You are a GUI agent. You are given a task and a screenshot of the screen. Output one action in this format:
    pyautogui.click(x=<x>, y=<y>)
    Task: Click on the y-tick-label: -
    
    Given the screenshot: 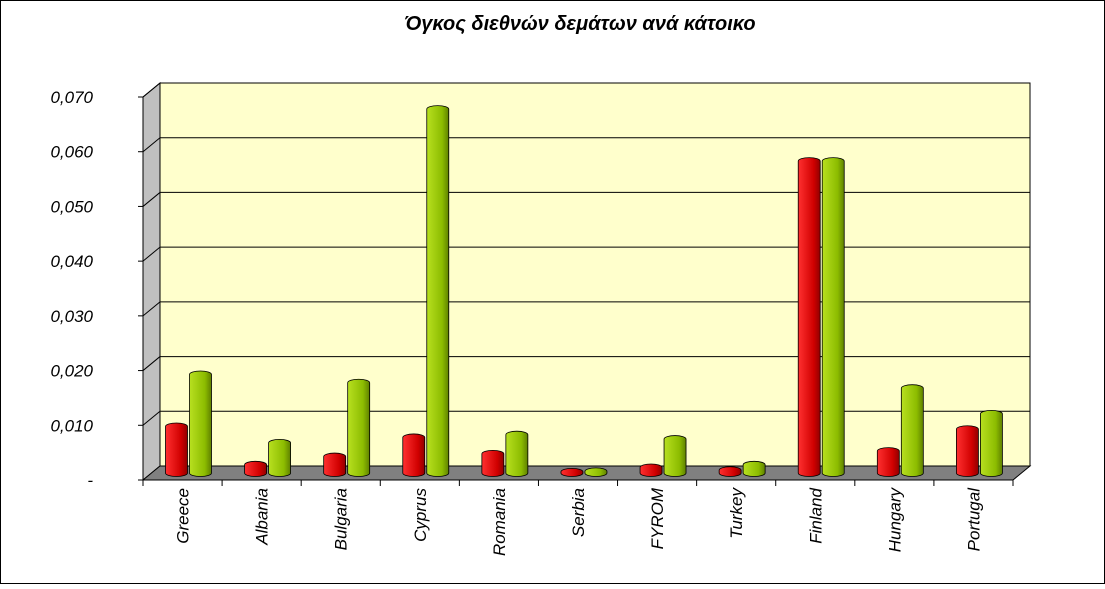 What is the action you would take?
    pyautogui.click(x=90, y=480)
    